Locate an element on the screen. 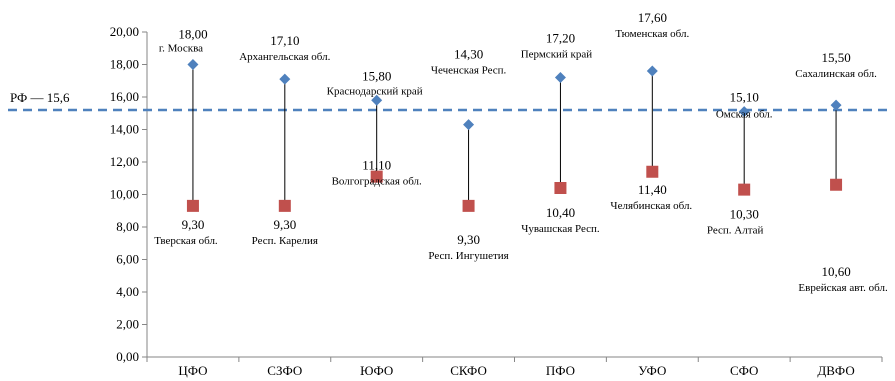 Image resolution: width=895 pixels, height=381 pixels. min-region-label: Челябинская обл. is located at coordinates (651, 206).